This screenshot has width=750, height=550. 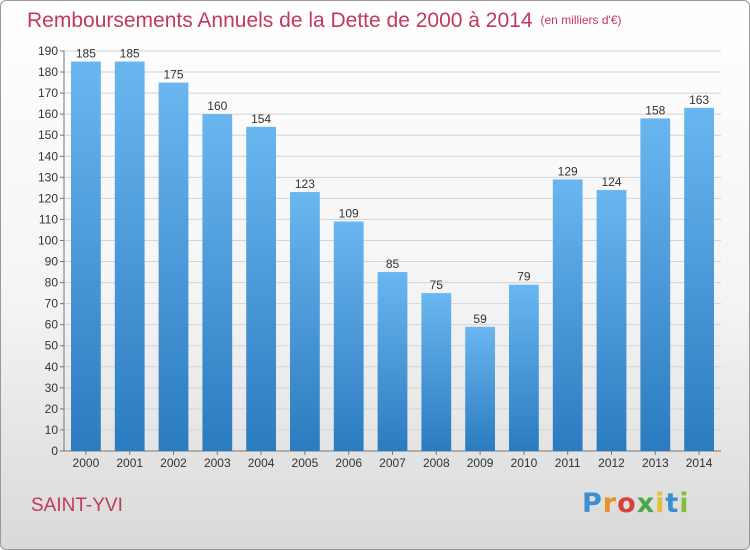 I want to click on bar-value-label: 124, so click(x=611, y=182).